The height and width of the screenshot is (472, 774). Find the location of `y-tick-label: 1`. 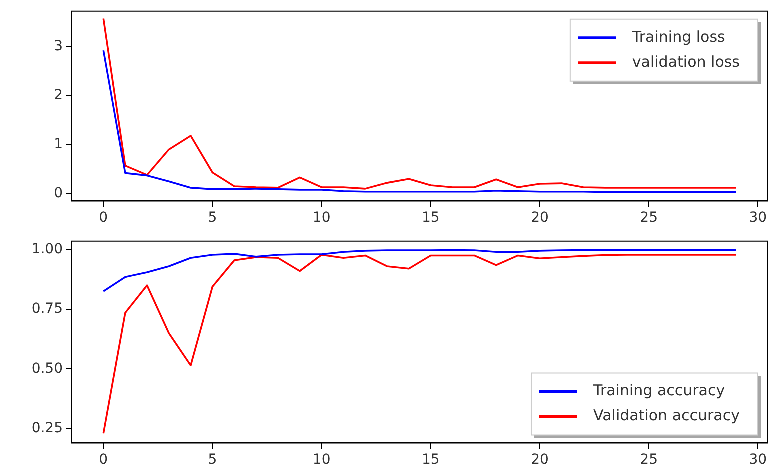

y-tick-label: 1 is located at coordinates (58, 144).